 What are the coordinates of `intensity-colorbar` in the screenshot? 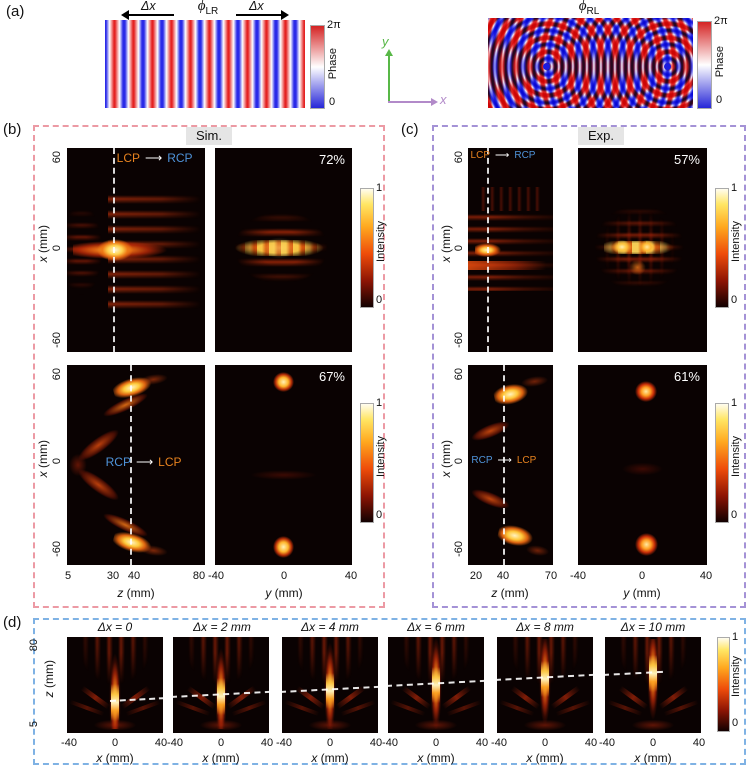 It's located at (723, 684).